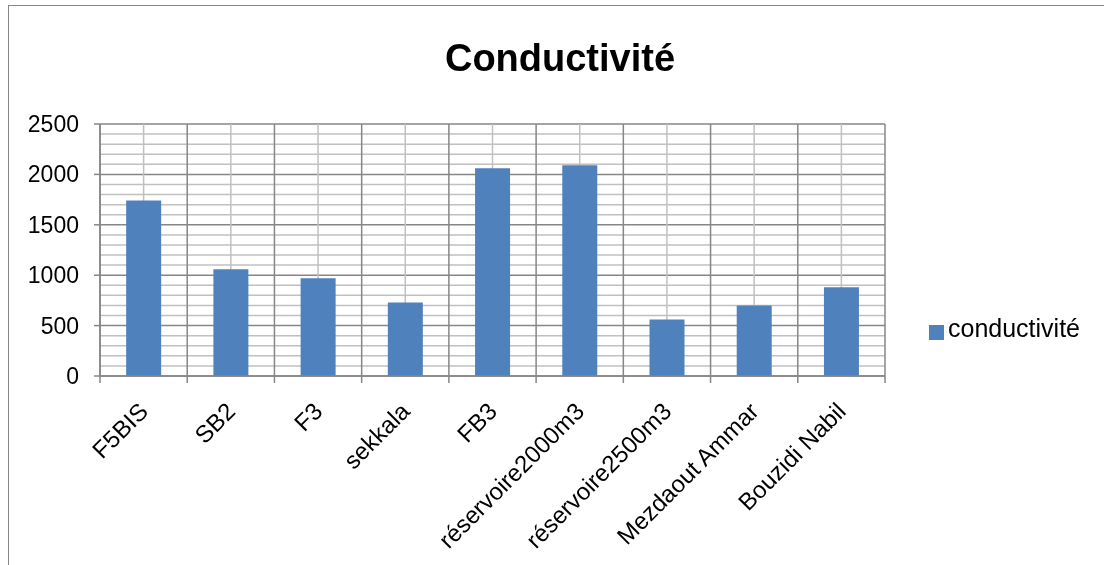 The width and height of the screenshot is (1104, 565). What do you see at coordinates (1014, 328) in the screenshot?
I see `legend-label: conductivité` at bounding box center [1014, 328].